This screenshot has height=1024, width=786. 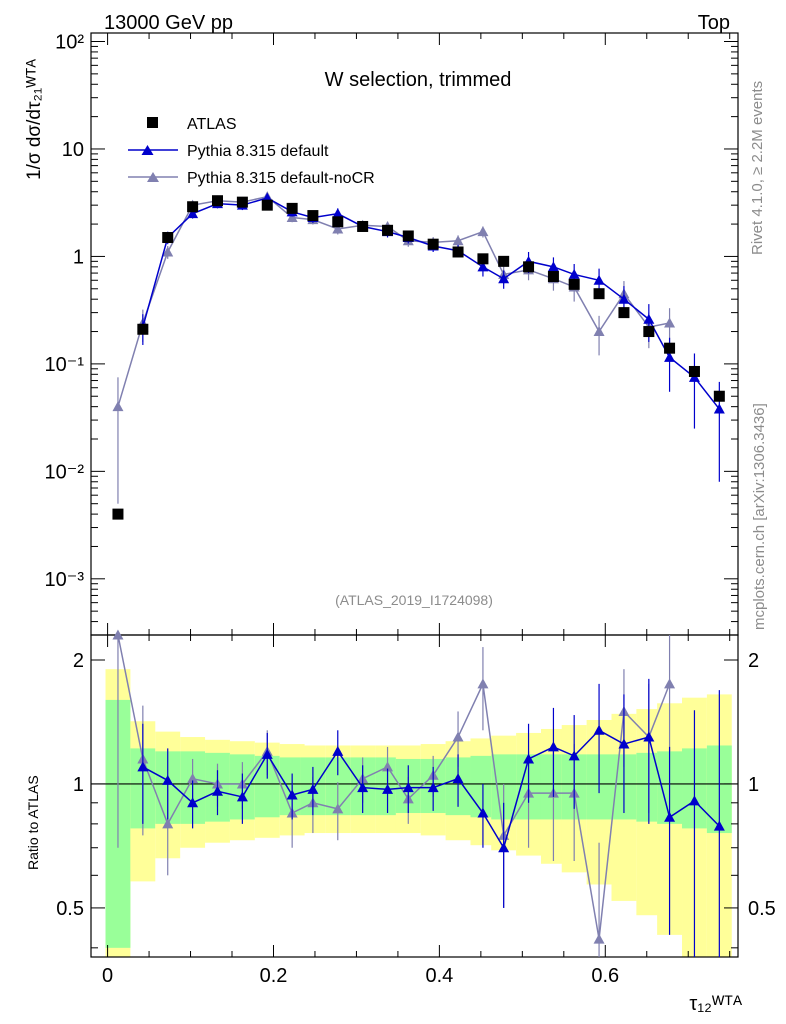 I want to click on legend-marker-nocr, so click(x=153, y=177).